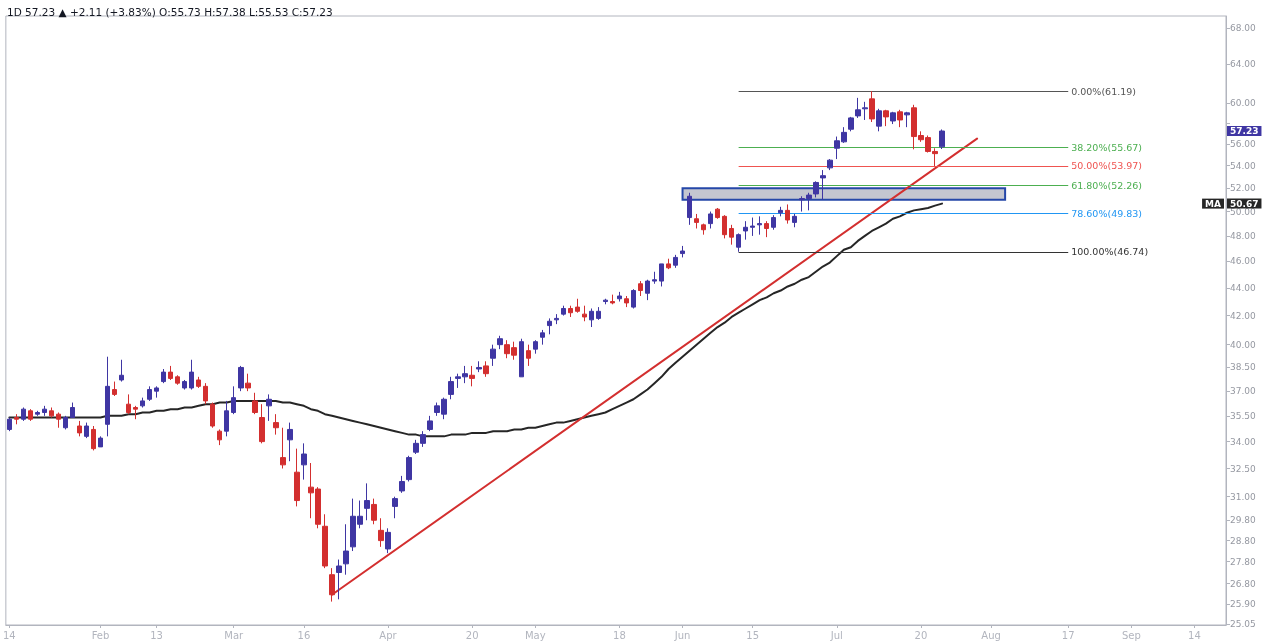  I want to click on x-tick-label: Feb, so click(100, 635).